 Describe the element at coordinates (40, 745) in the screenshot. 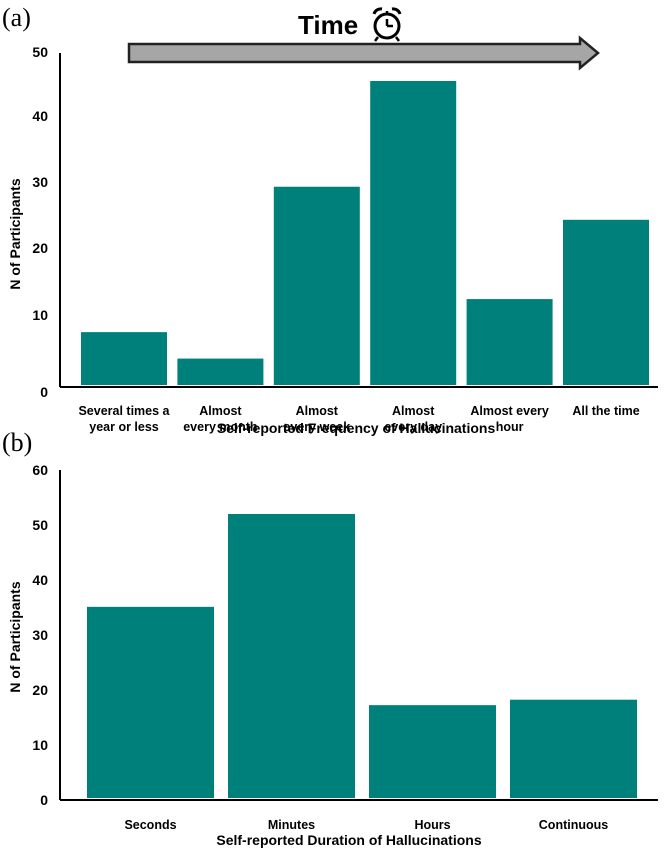

I see `chart-b-ytick: 10` at that location.